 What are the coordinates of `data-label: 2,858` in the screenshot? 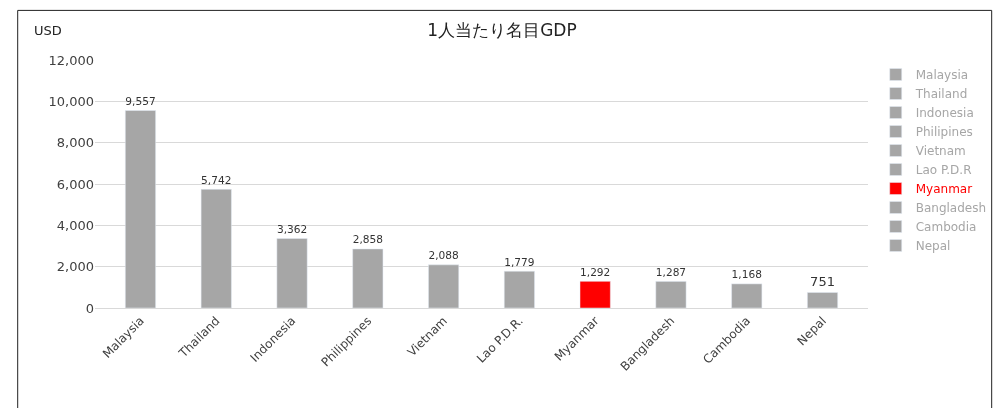 It's located at (367, 239).